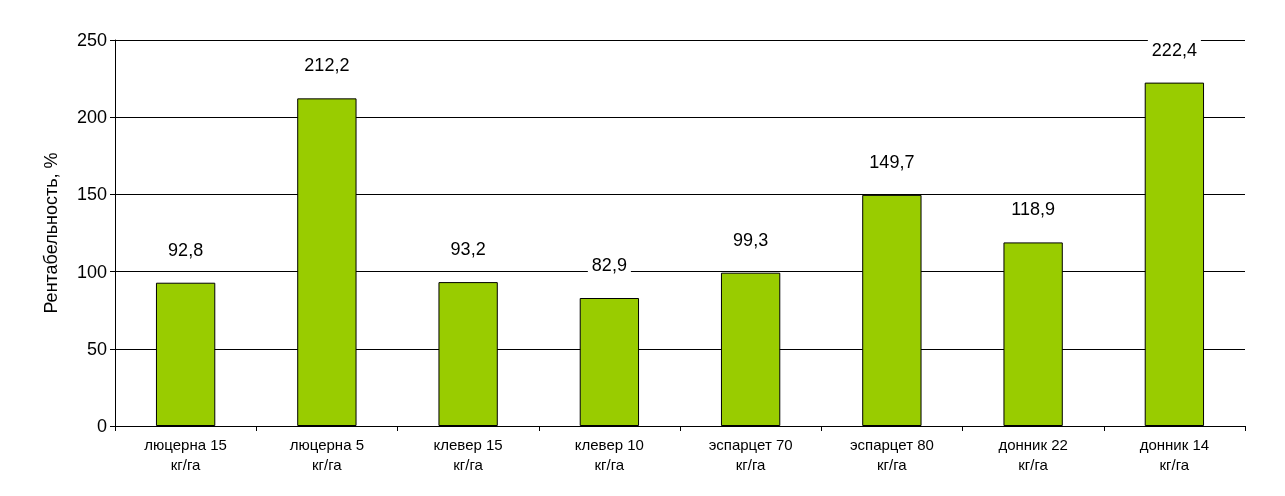 The image size is (1285, 496). I want to click on y-tick-label: 250, so click(91, 40).